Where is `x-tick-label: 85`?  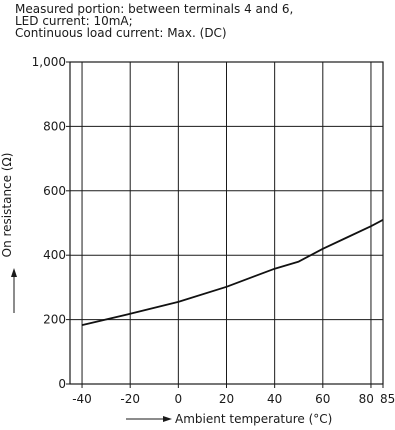
x-tick-label: 85 is located at coordinates (387, 399).